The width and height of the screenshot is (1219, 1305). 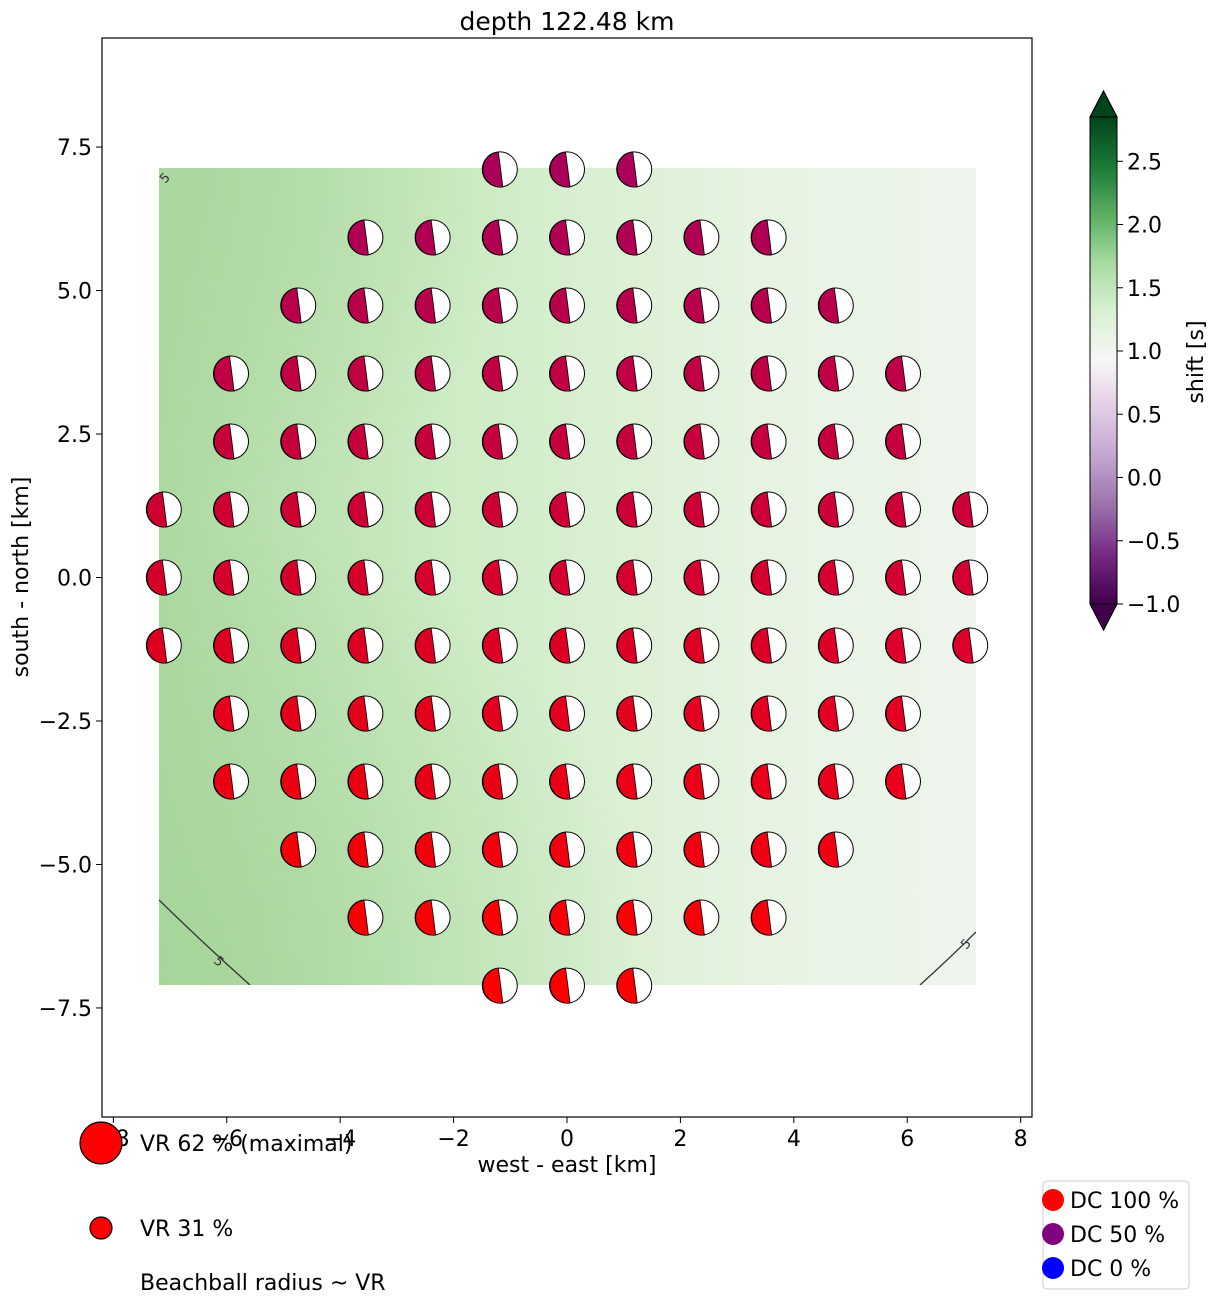 I want to click on y-tick-label: 0.0, so click(x=74, y=579).